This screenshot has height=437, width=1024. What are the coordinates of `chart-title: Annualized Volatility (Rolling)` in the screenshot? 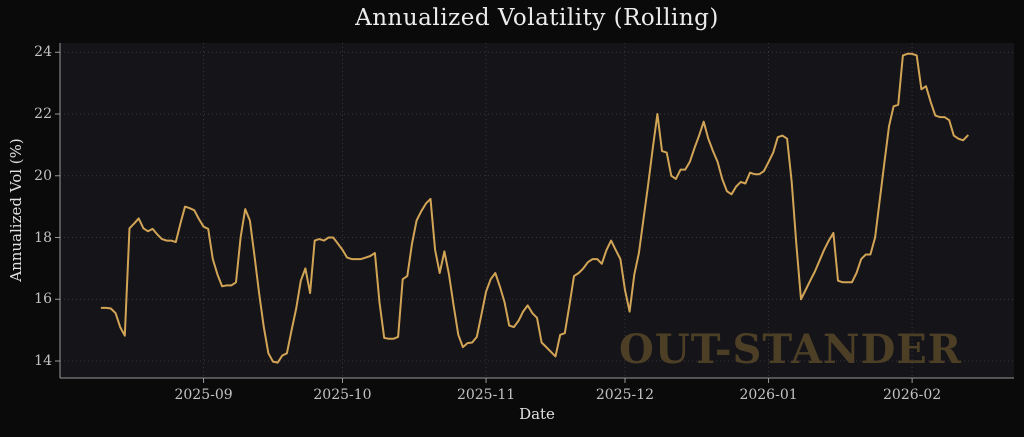 It's located at (537, 18).